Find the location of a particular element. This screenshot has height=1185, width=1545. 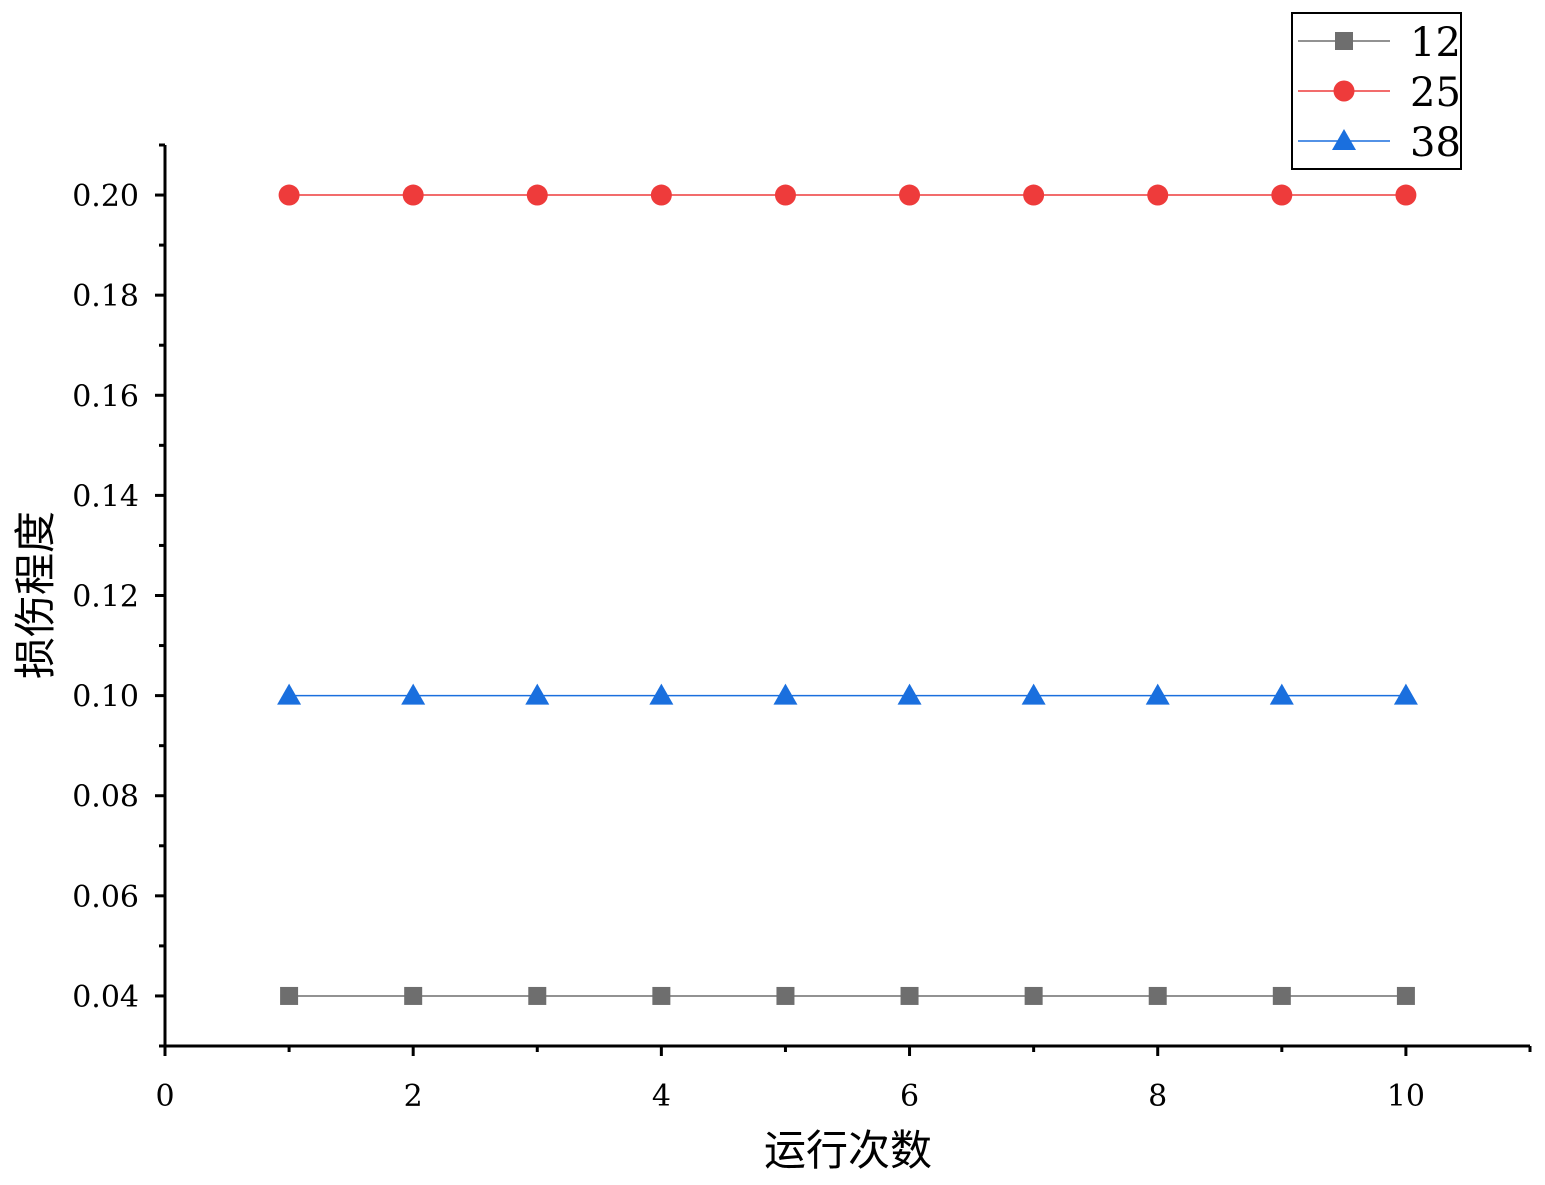

x-tick-label: 2 is located at coordinates (413, 1096).